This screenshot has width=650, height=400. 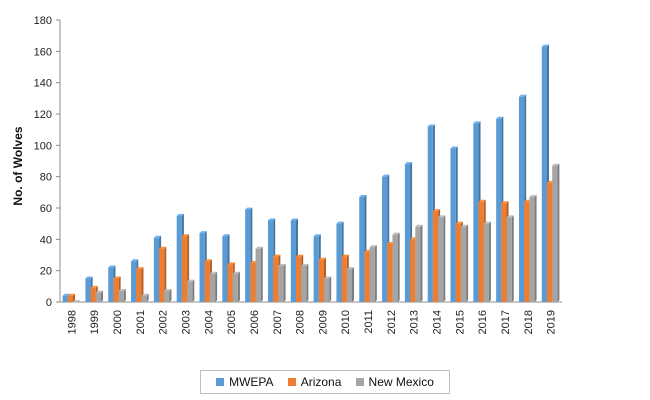 What do you see at coordinates (117, 277) in the screenshot?
I see `bar-top-arizona-2000` at bounding box center [117, 277].